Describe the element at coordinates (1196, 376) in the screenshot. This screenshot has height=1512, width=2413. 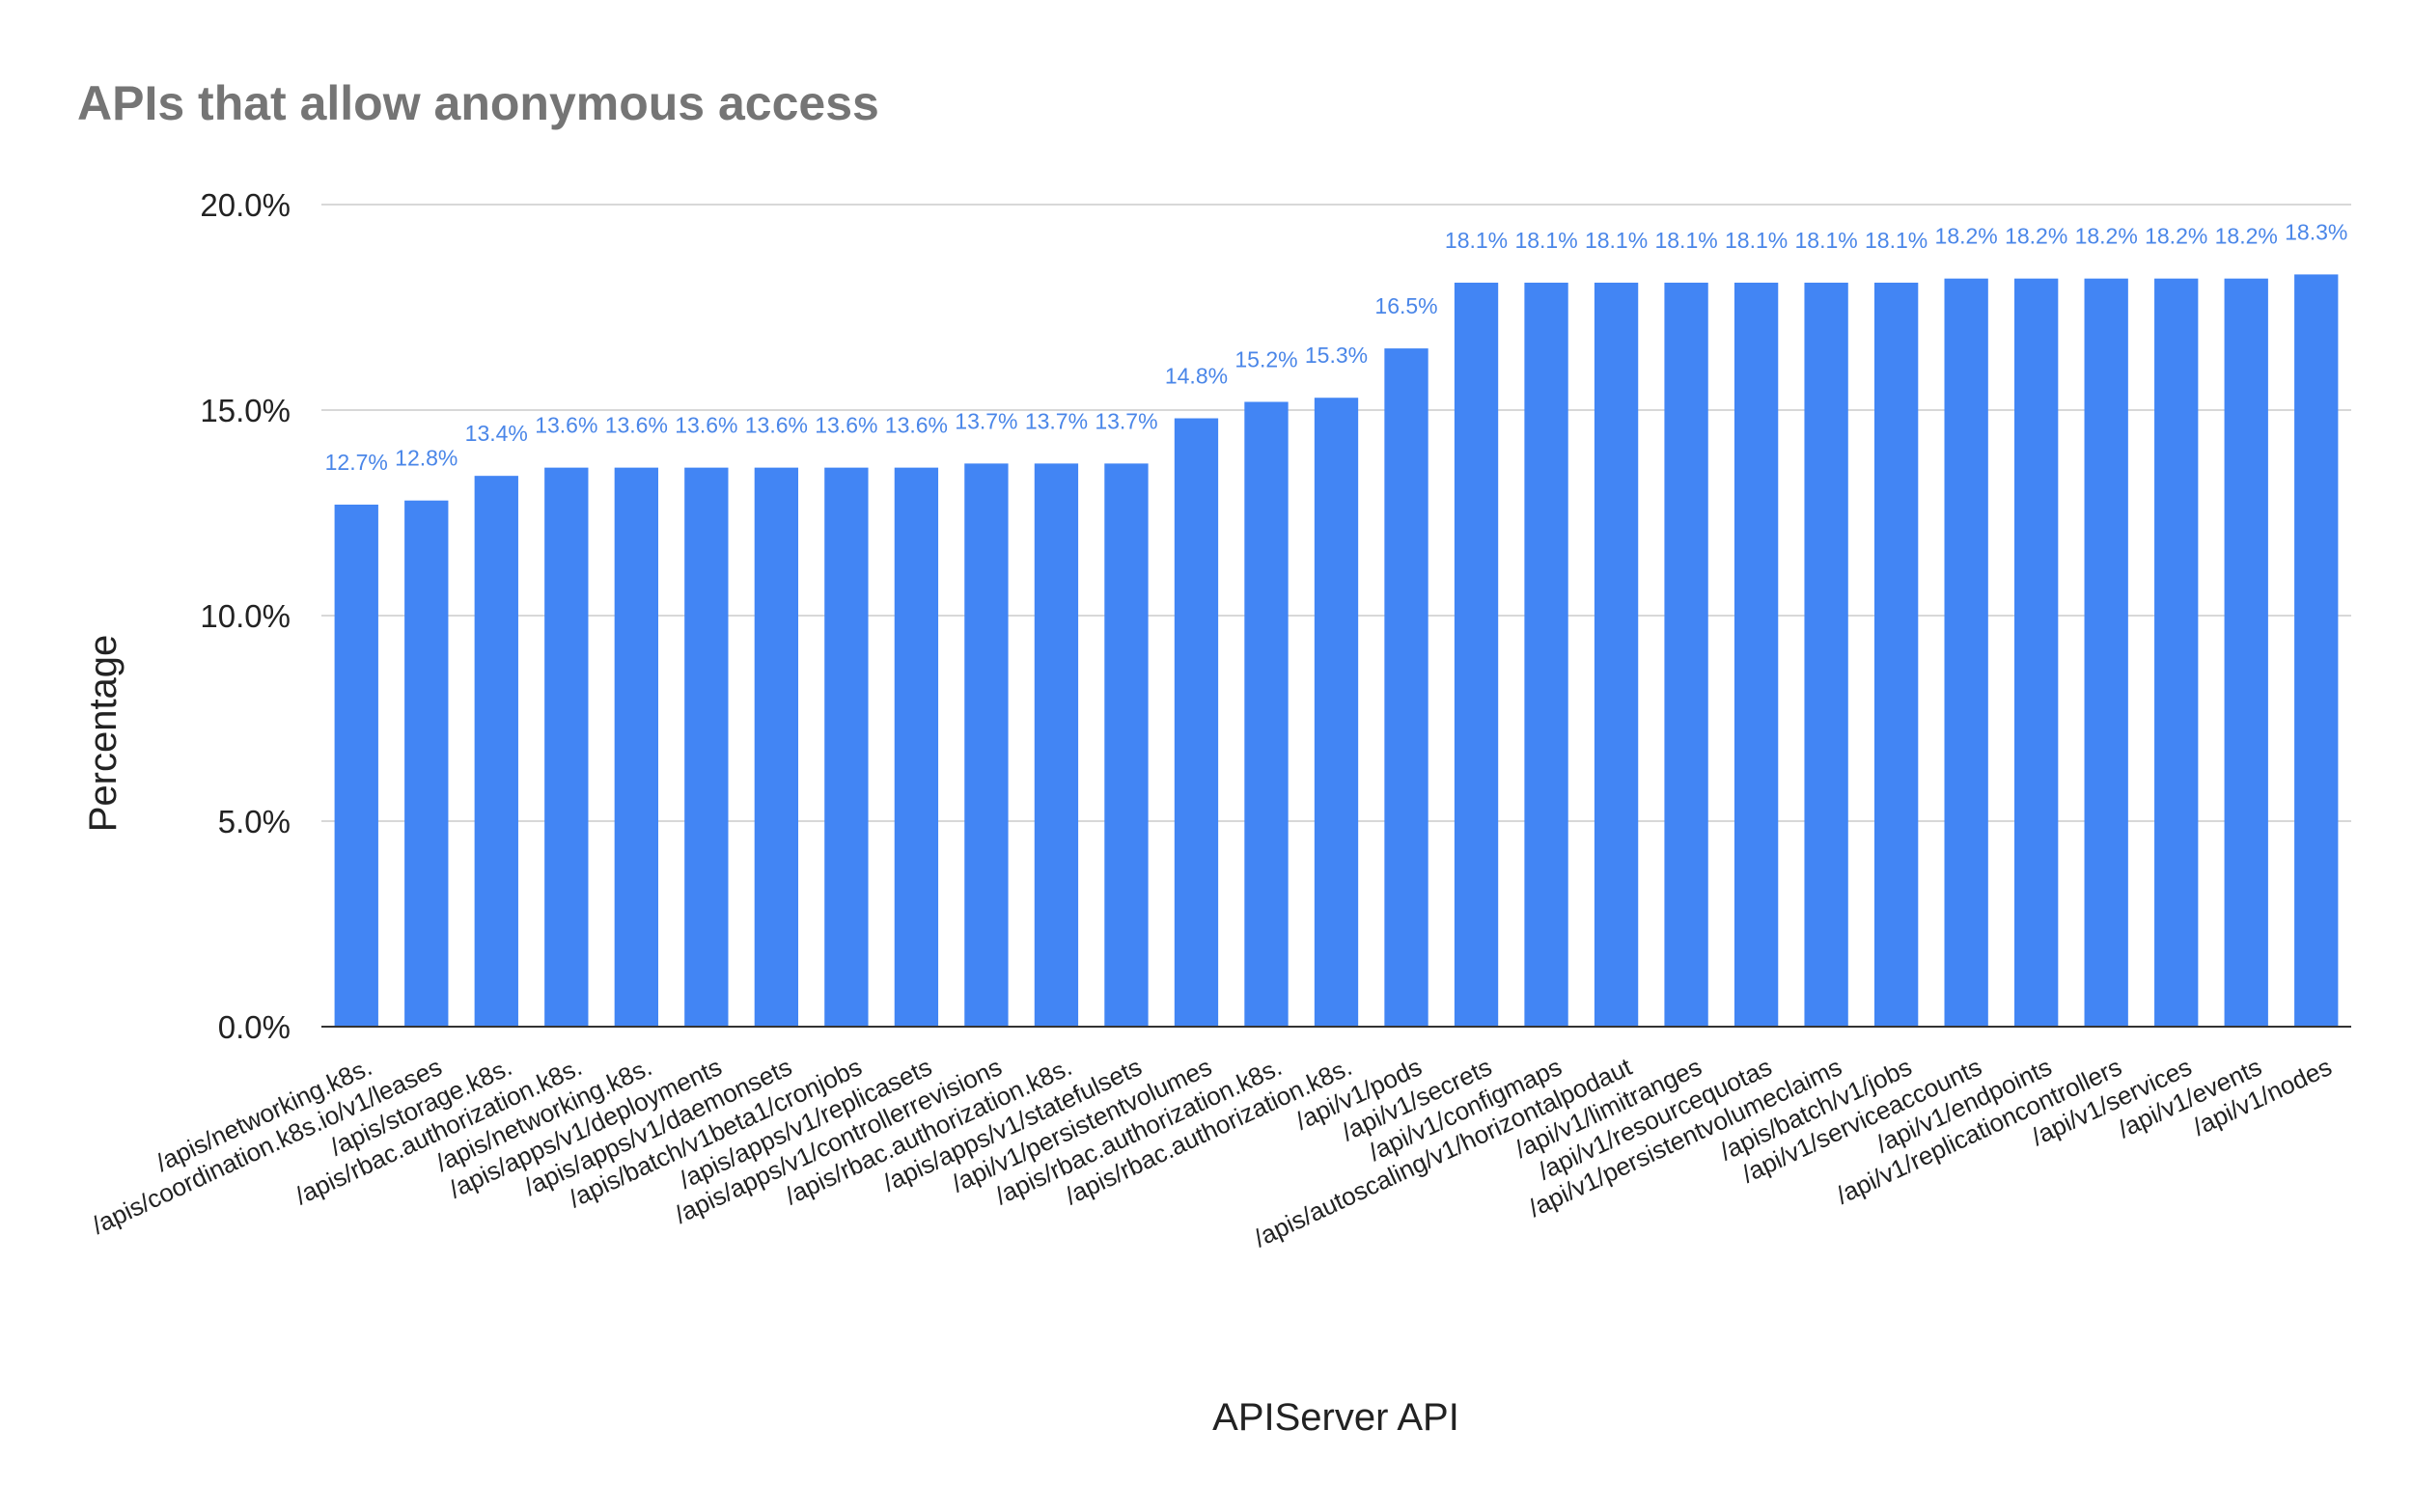
I see `data-label: 14.8%` at that location.